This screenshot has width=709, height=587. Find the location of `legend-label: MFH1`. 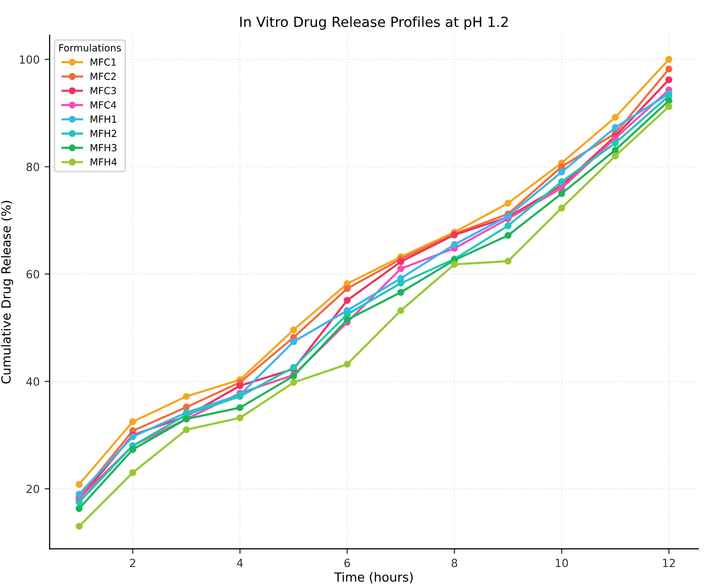

legend-label: MFH1 is located at coordinates (103, 119).